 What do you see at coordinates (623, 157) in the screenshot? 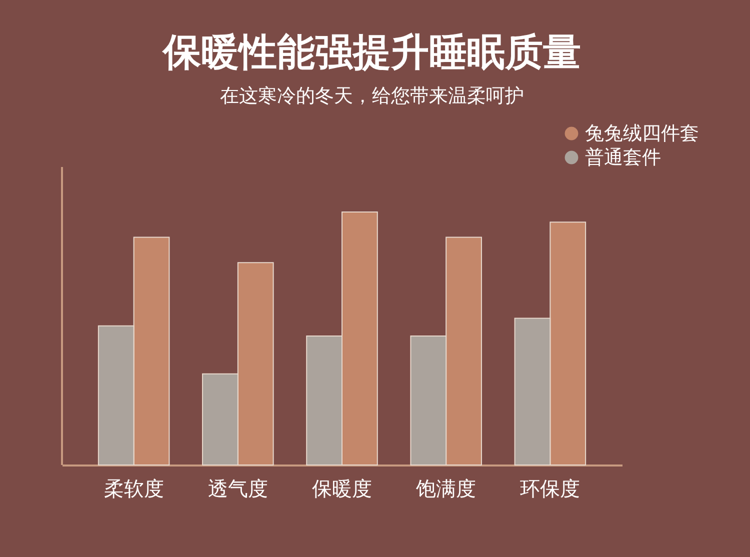
I see `legend-label: 普通套件` at bounding box center [623, 157].